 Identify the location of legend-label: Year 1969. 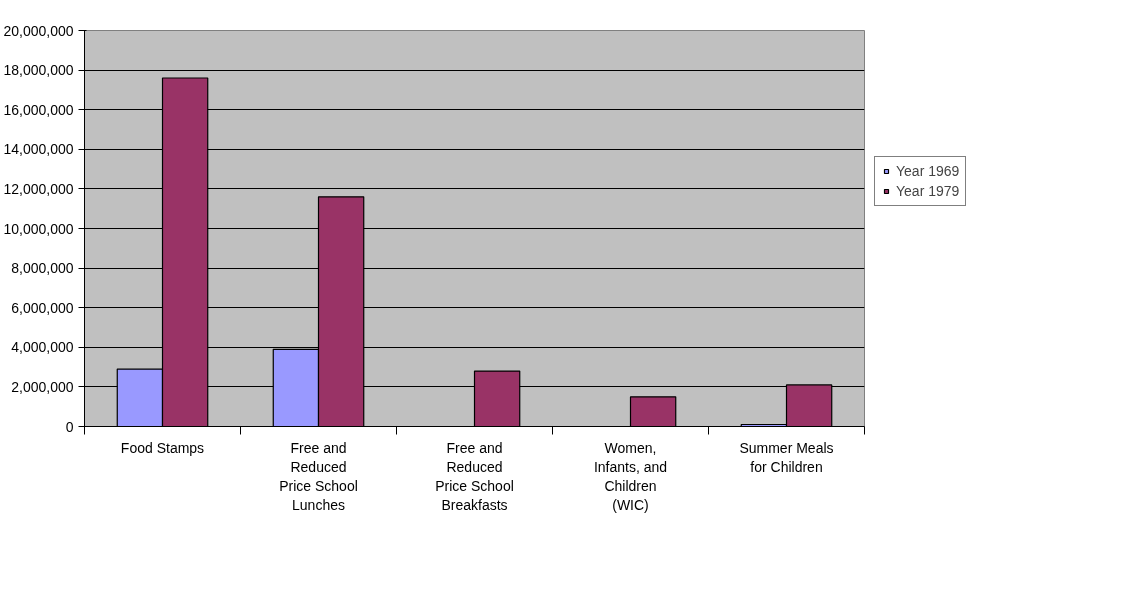
(928, 171).